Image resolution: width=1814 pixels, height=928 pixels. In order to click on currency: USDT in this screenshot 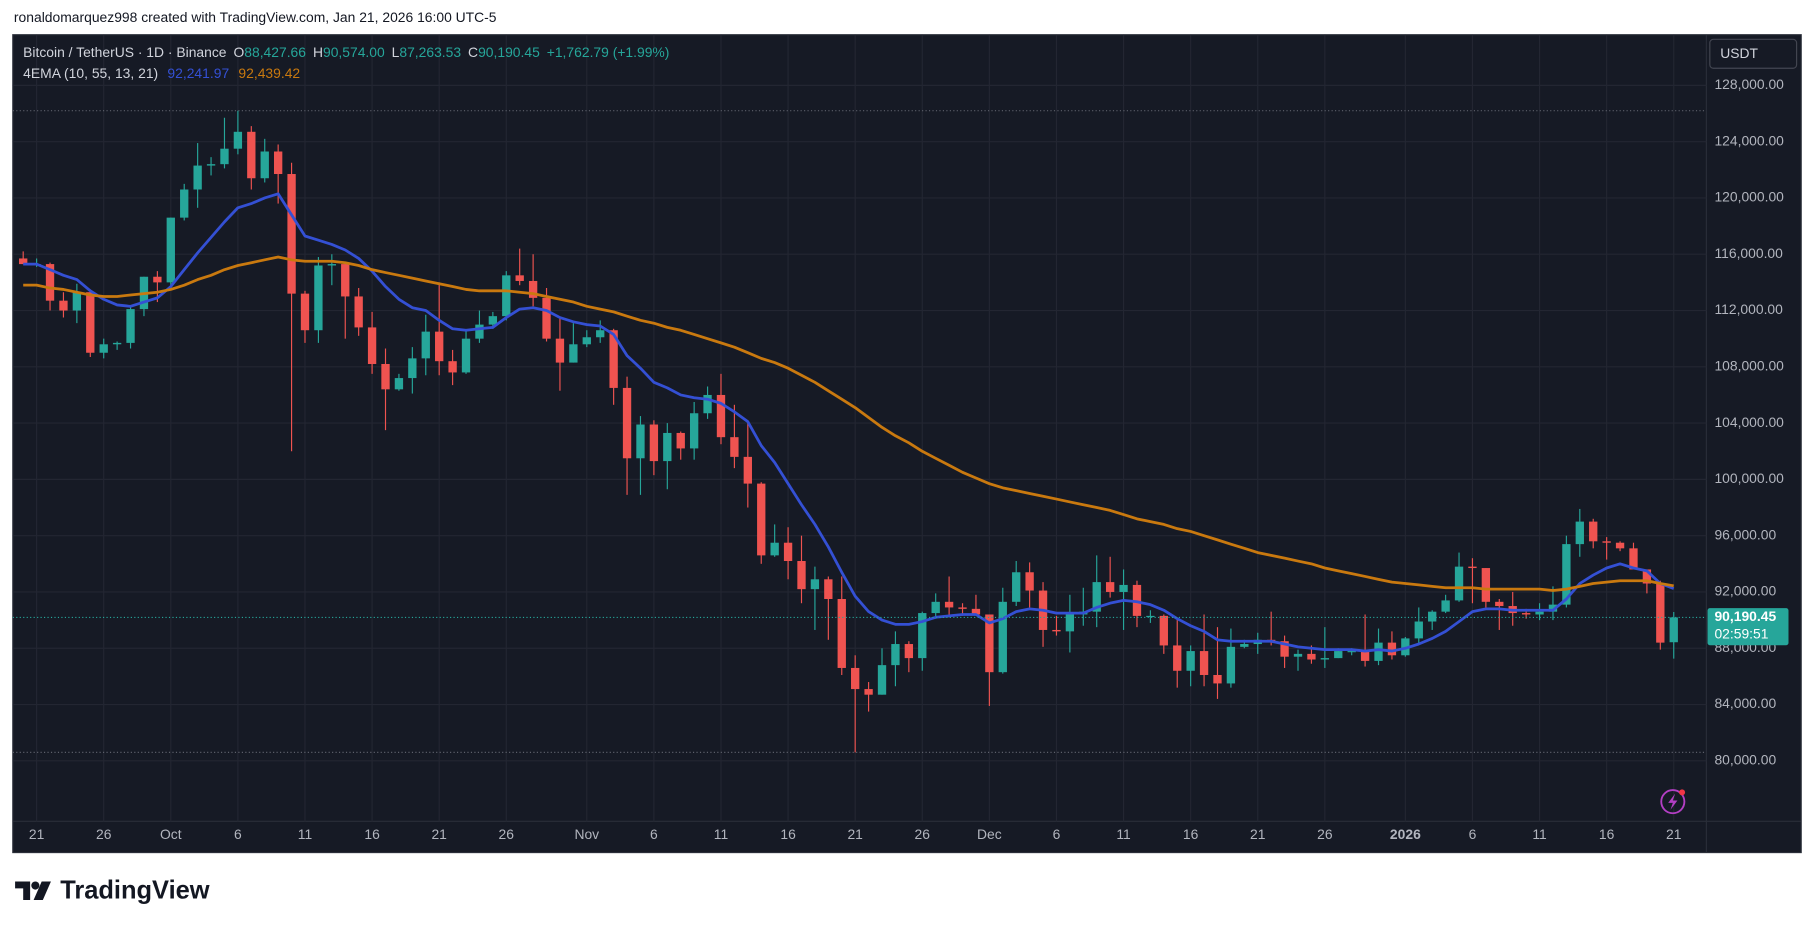, I will do `click(1739, 53)`.